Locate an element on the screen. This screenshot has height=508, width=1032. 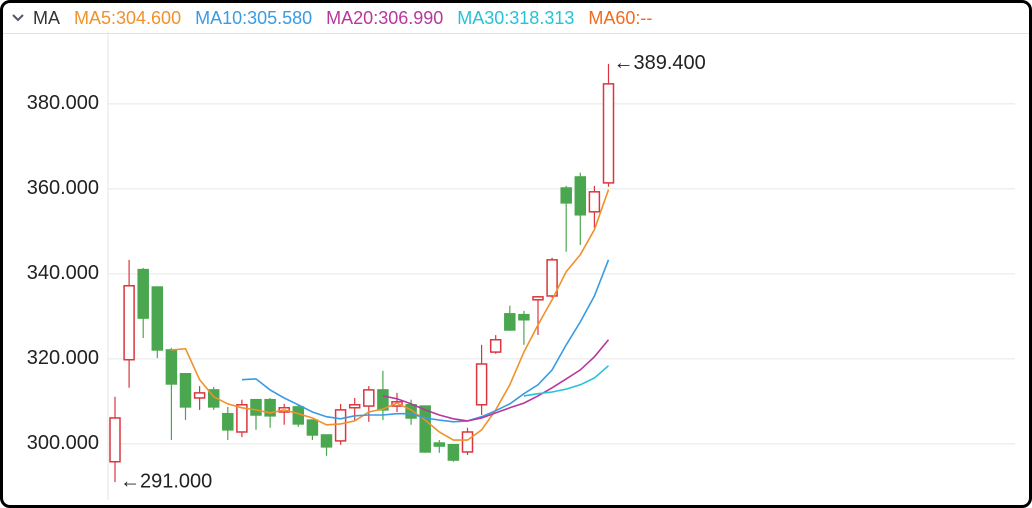
legend-entry: MA30:318.313 is located at coordinates (516, 17).